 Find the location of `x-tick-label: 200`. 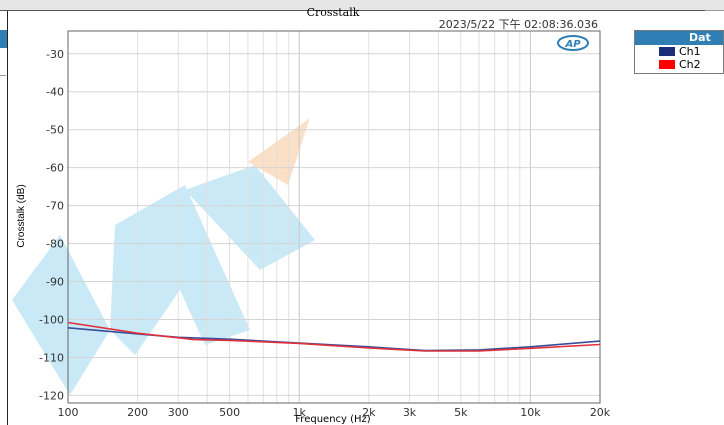

x-tick-label: 200 is located at coordinates (137, 412).